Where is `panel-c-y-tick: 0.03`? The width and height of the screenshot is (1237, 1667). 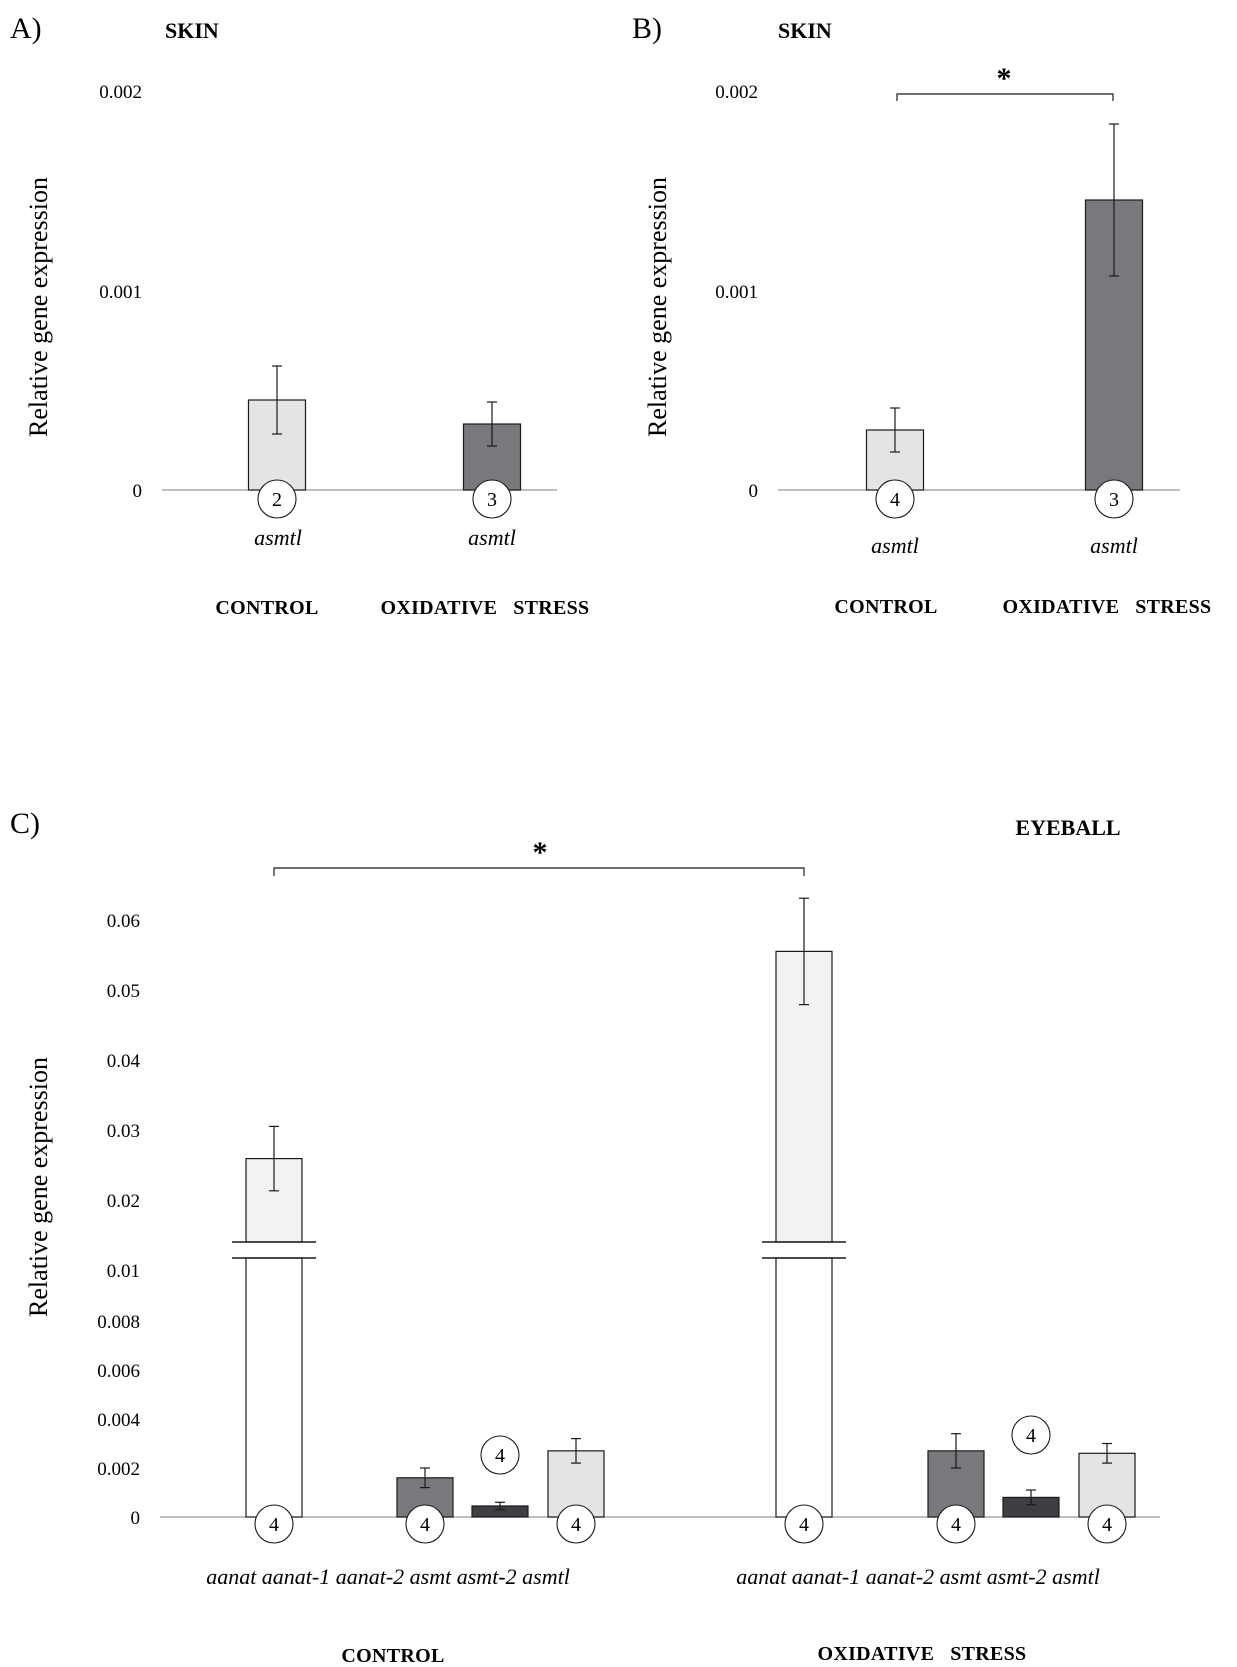
panel-c-y-tick: 0.03 is located at coordinates (123, 1131).